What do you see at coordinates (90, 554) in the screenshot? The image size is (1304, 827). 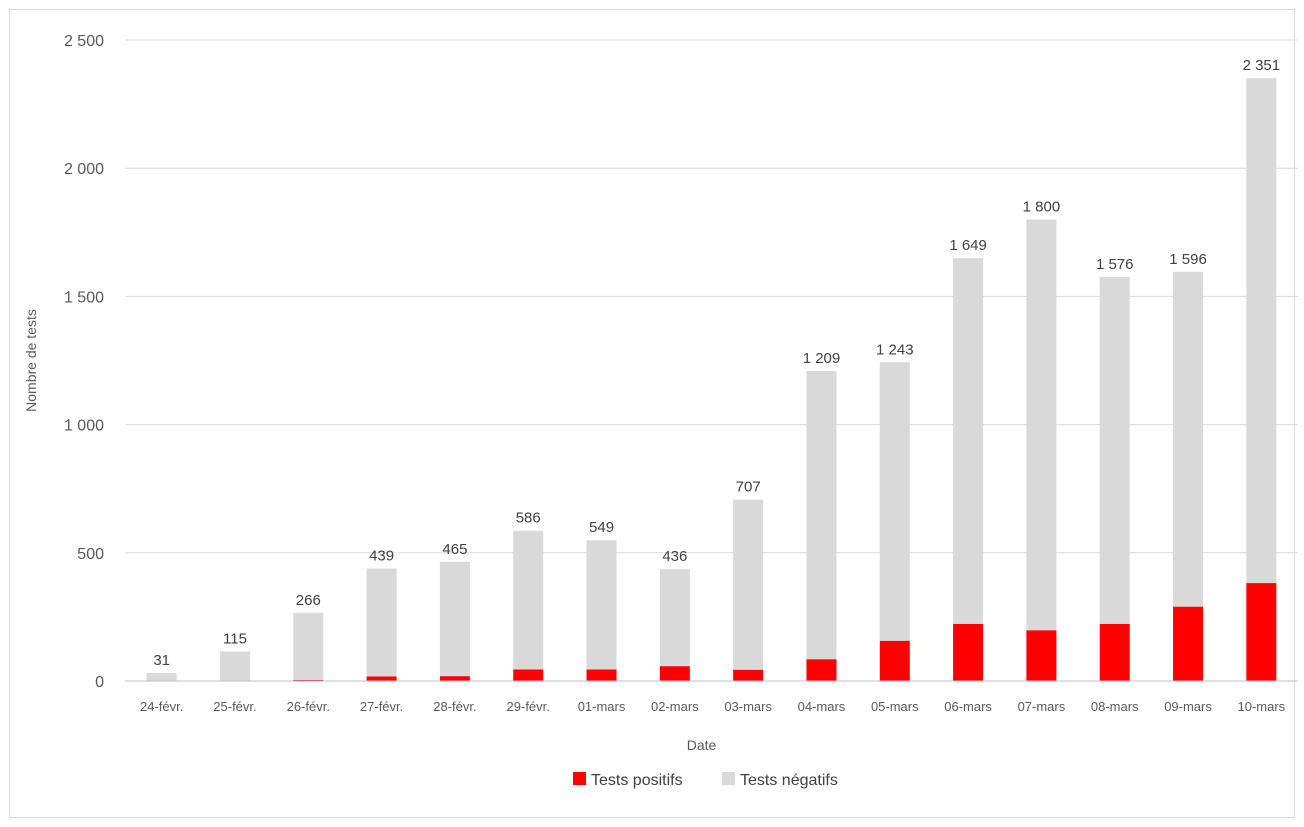 I see `y-tick-label: 500` at bounding box center [90, 554].